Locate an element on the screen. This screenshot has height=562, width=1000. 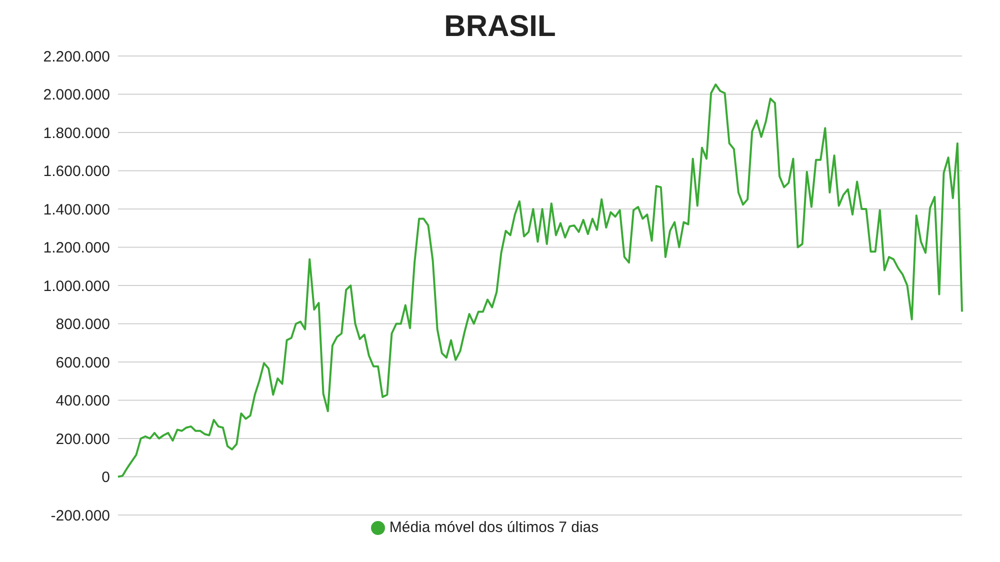
y-tick-label: 800.000 is located at coordinates (83, 325).